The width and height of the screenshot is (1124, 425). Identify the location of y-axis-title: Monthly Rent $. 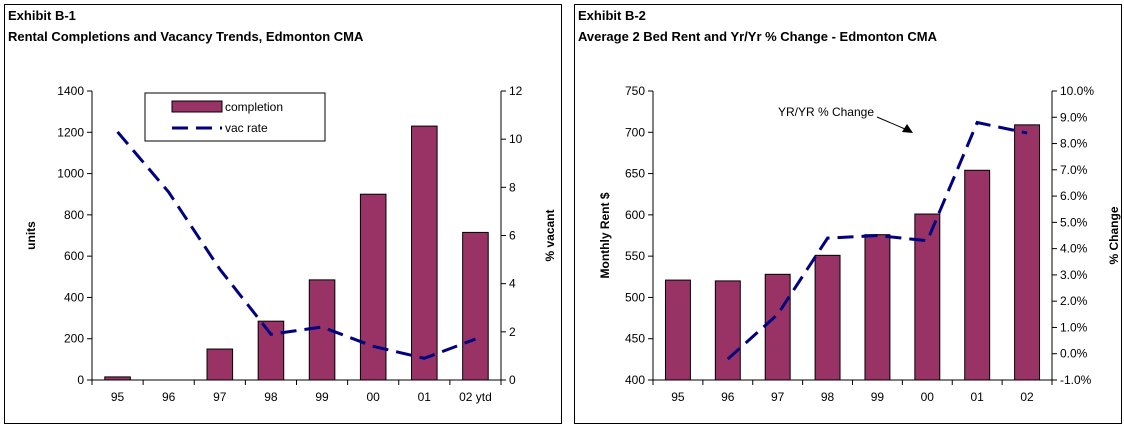
(605, 235).